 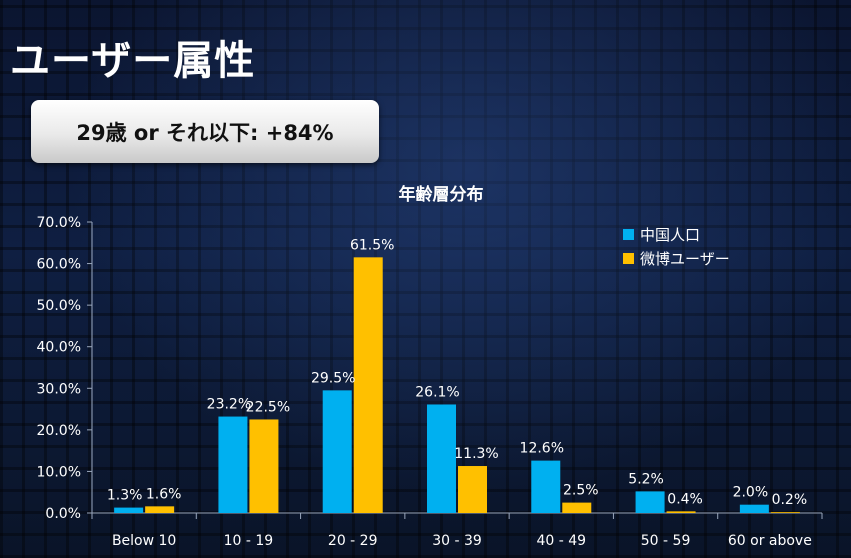 What do you see at coordinates (59, 223) in the screenshot?
I see `y-tick-label: 70.0%` at bounding box center [59, 223].